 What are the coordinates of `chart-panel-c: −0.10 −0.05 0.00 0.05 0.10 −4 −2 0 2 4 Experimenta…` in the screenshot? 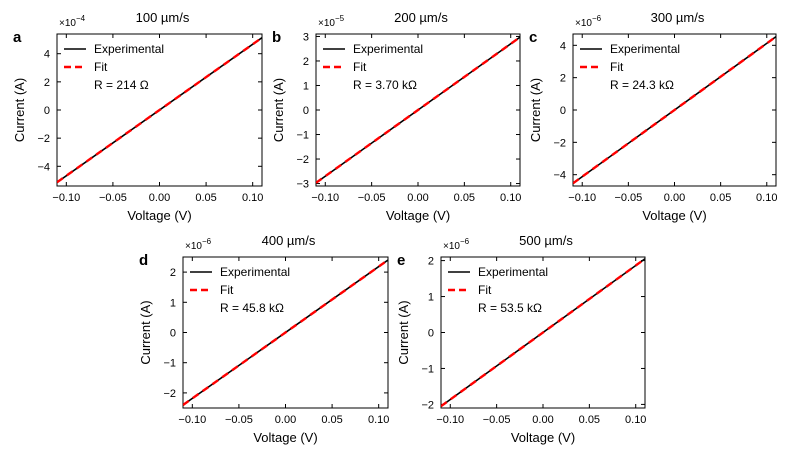 It's located at (652, 116).